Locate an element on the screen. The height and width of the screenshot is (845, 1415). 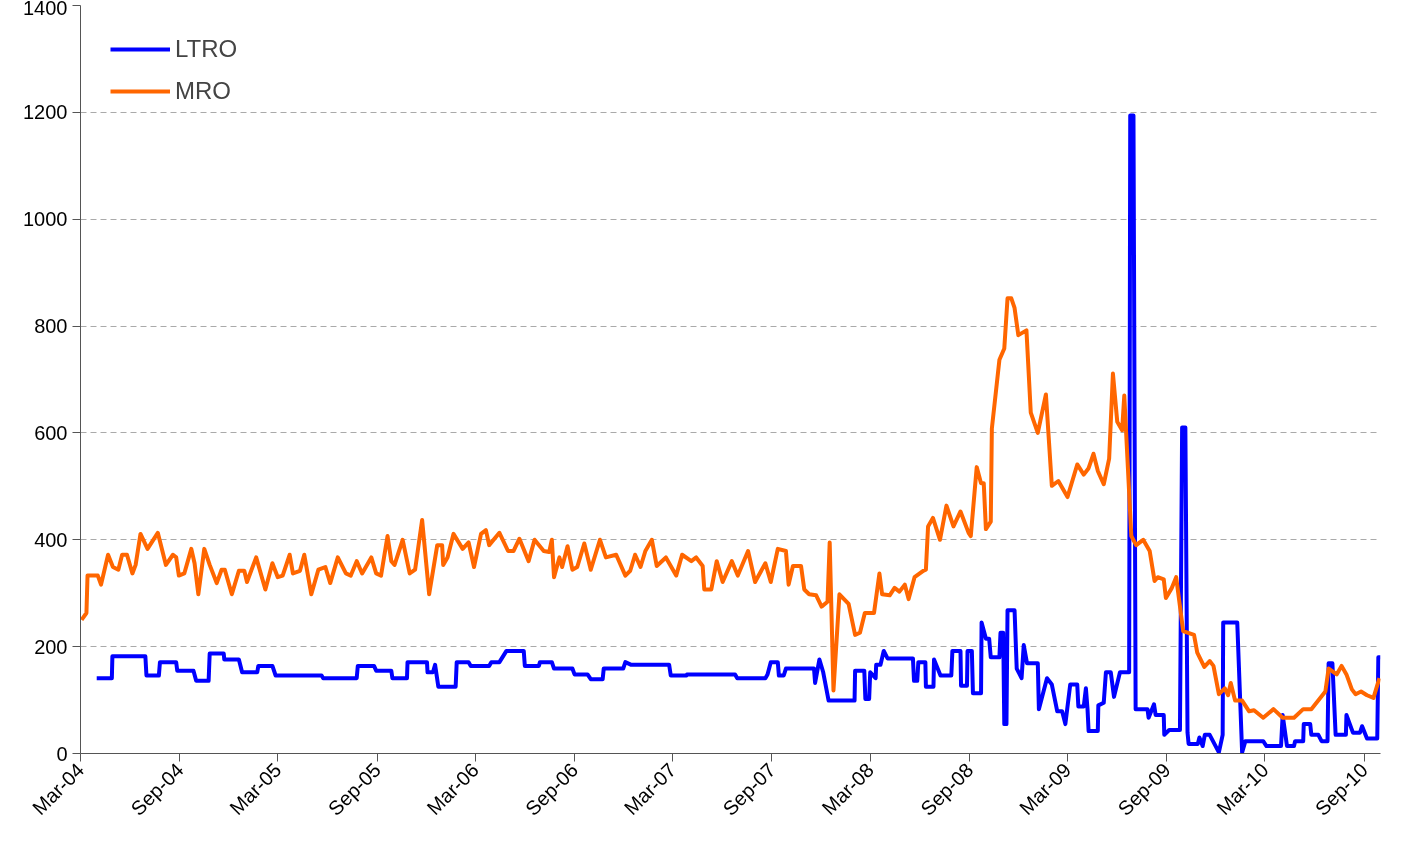
y-tick-label: 400 is located at coordinates (51, 539).